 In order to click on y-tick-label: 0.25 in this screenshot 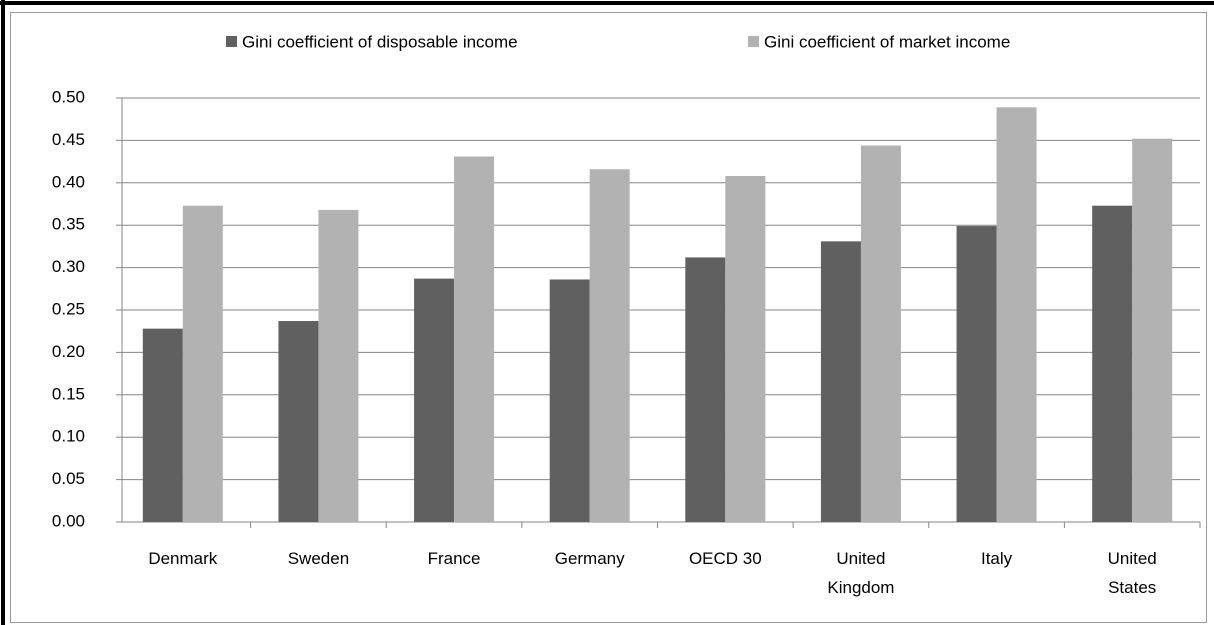, I will do `click(68, 308)`.